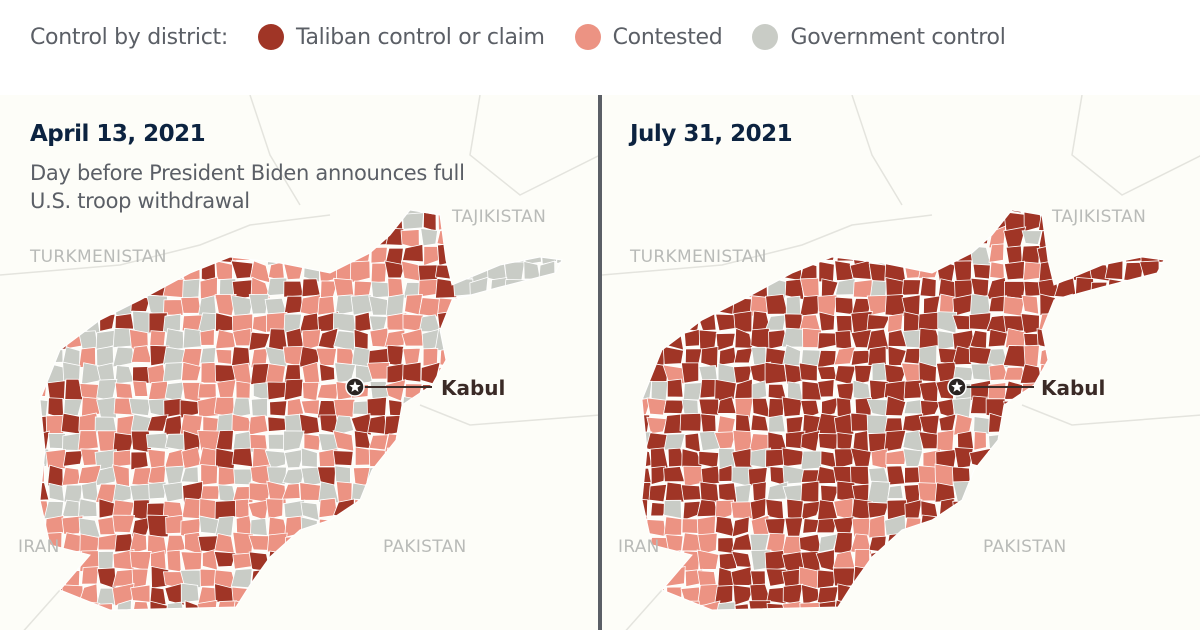 This screenshot has height=630, width=1200. I want to click on taliban-swatch-icon, so click(270, 37).